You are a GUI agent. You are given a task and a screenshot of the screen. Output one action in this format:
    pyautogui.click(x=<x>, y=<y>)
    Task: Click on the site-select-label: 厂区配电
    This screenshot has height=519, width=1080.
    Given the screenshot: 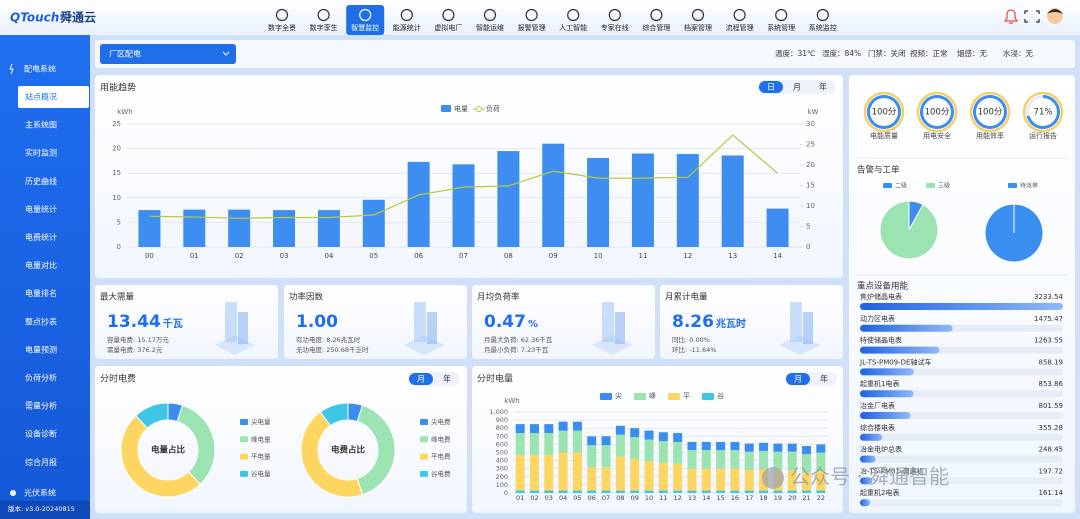 What is the action you would take?
    pyautogui.click(x=125, y=54)
    